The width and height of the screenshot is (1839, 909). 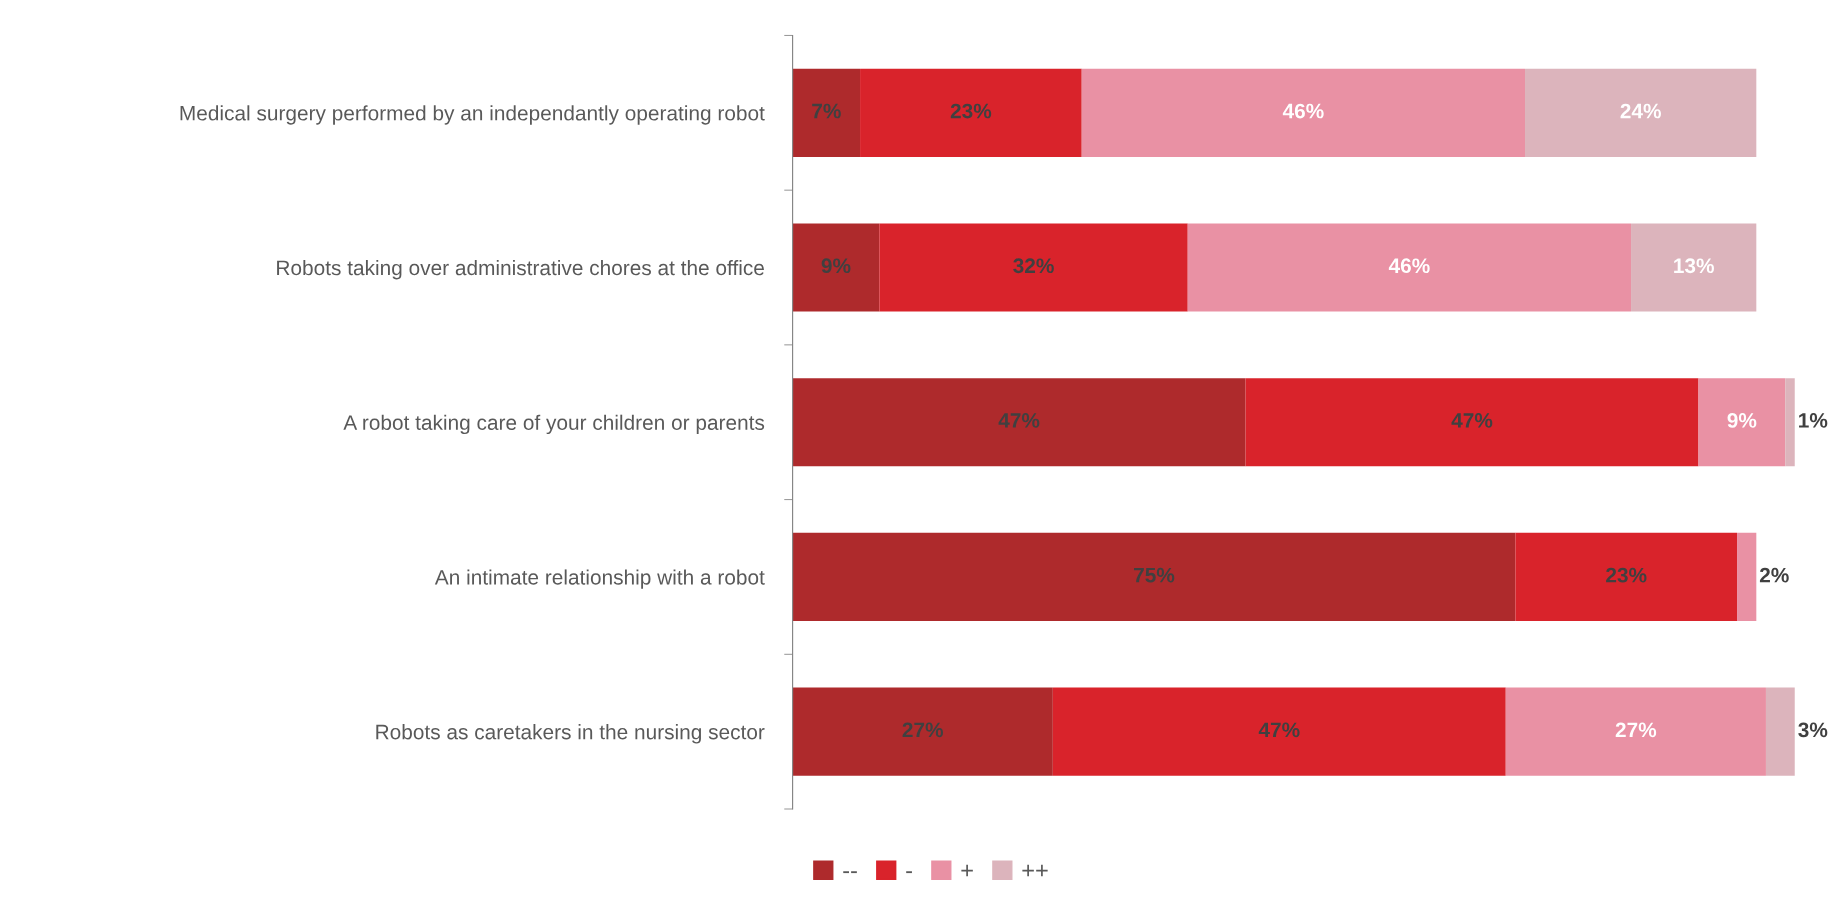 I want to click on data-label: 7%, so click(x=826, y=111).